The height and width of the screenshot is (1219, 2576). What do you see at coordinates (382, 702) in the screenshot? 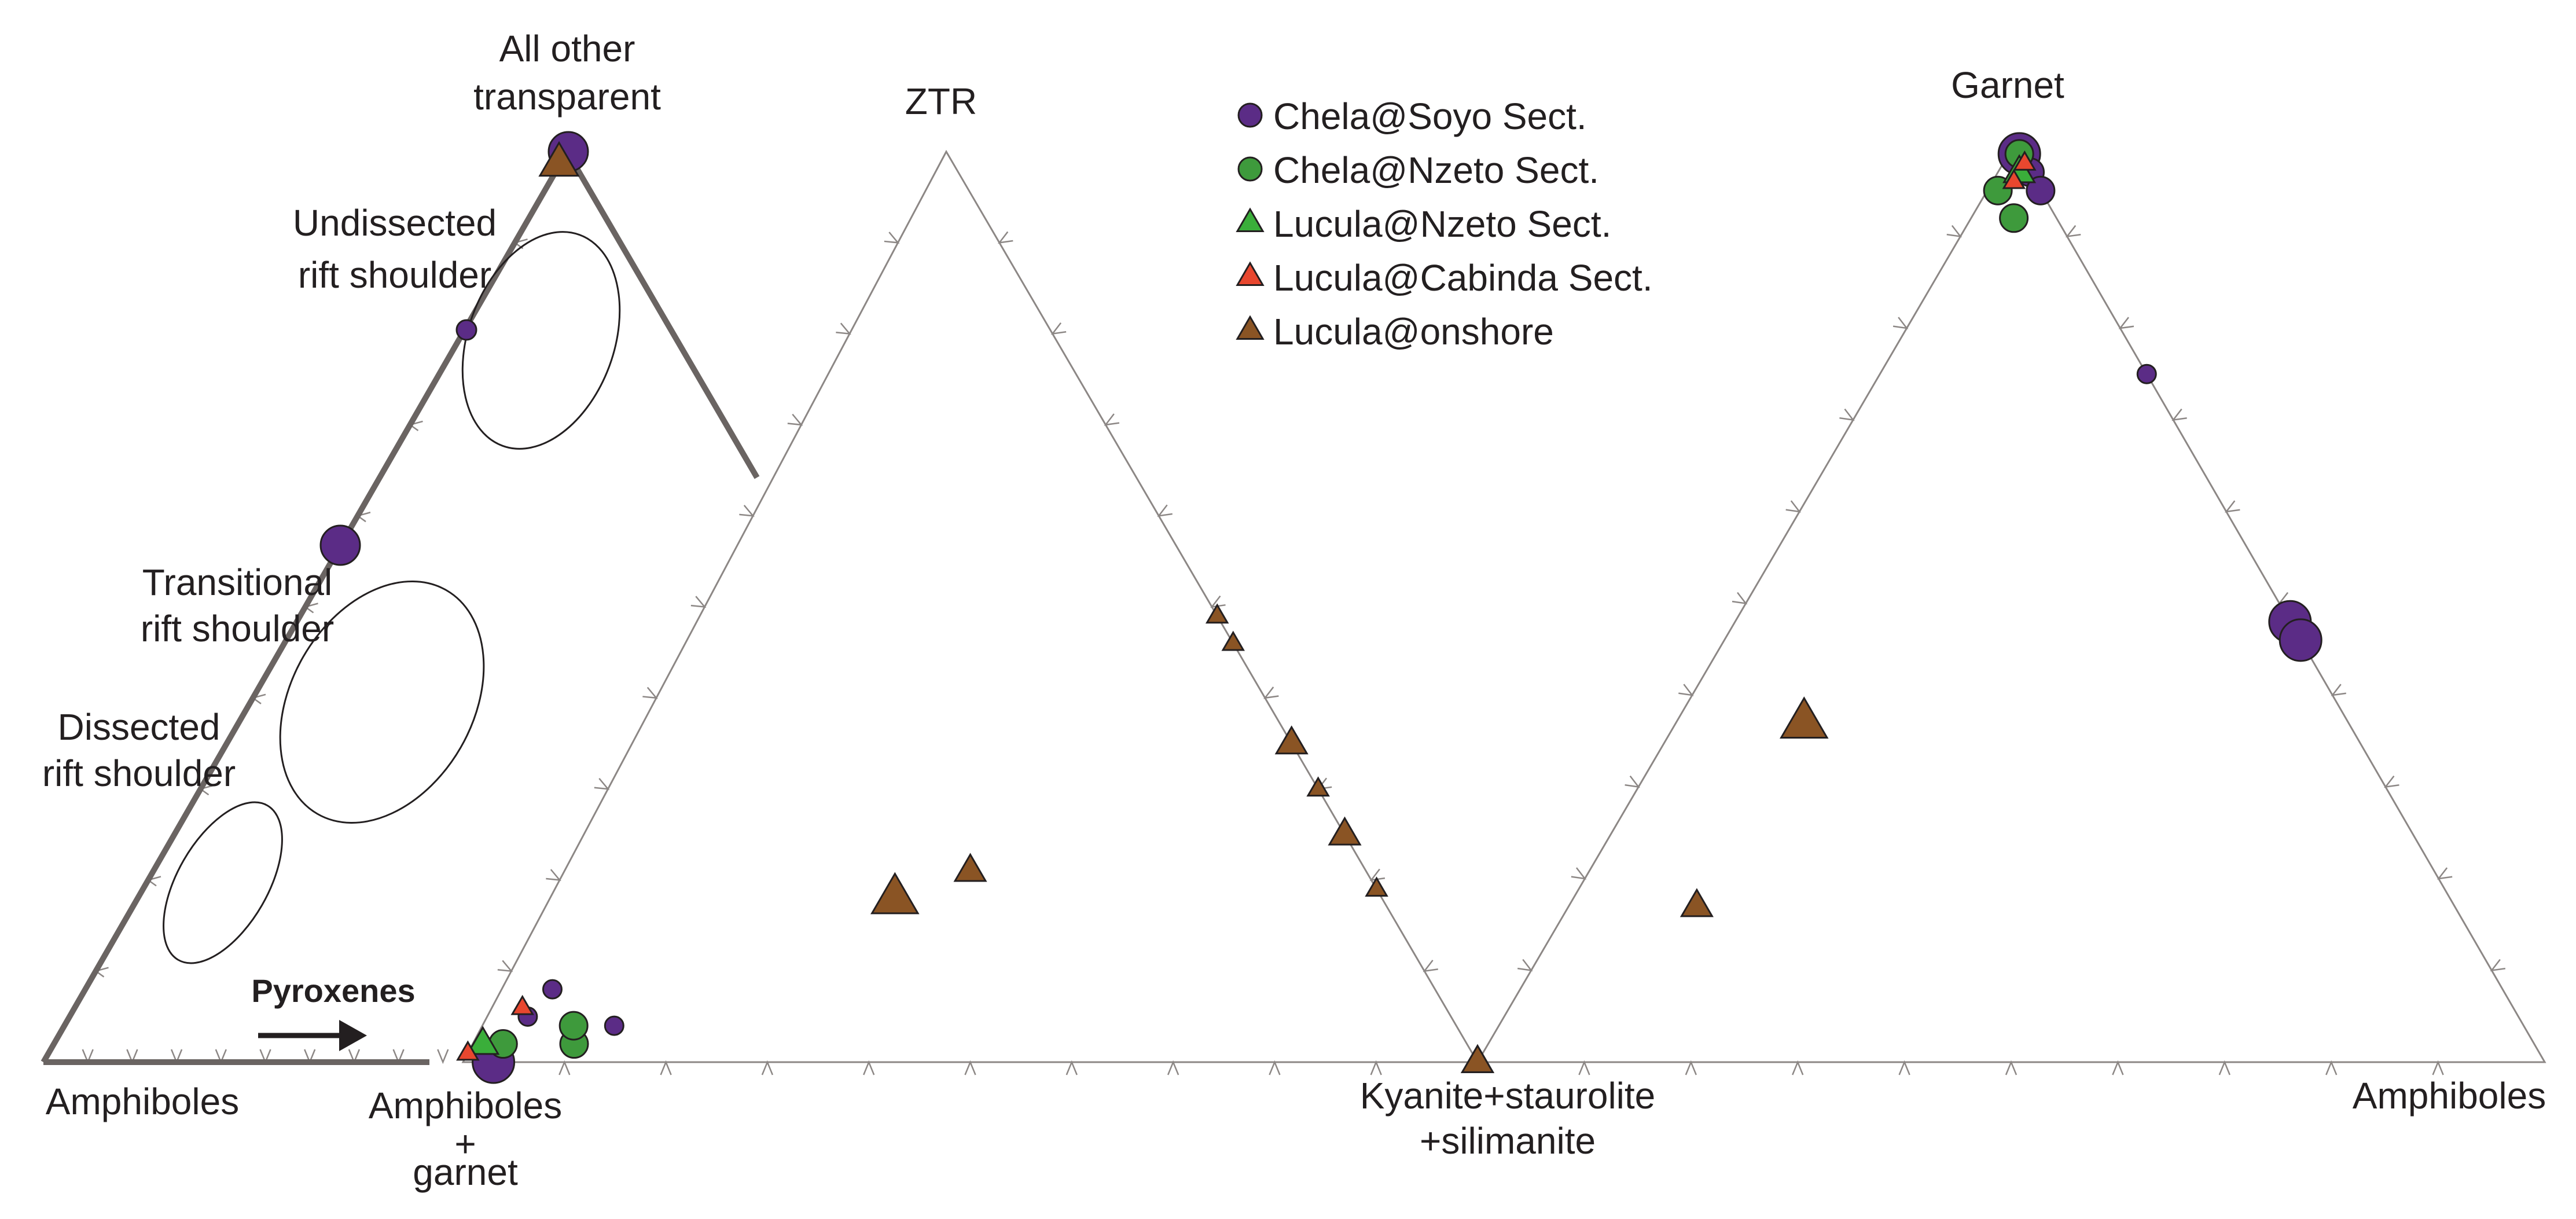
I see `field-transitional` at bounding box center [382, 702].